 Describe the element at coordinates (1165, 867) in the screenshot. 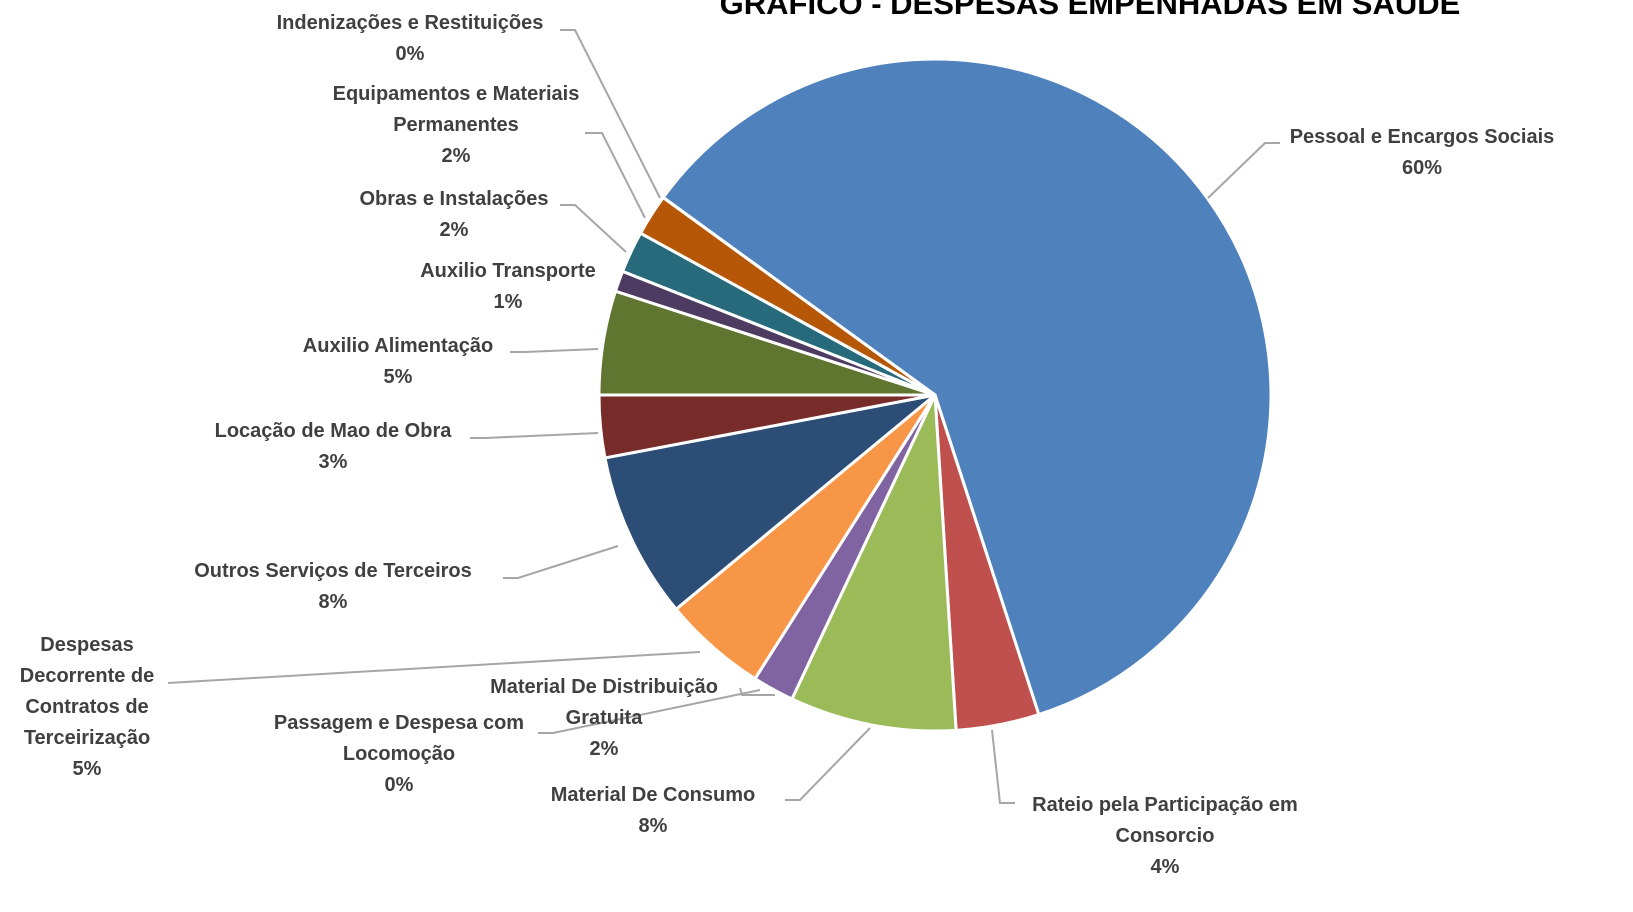

I see `label-value: 4%` at that location.